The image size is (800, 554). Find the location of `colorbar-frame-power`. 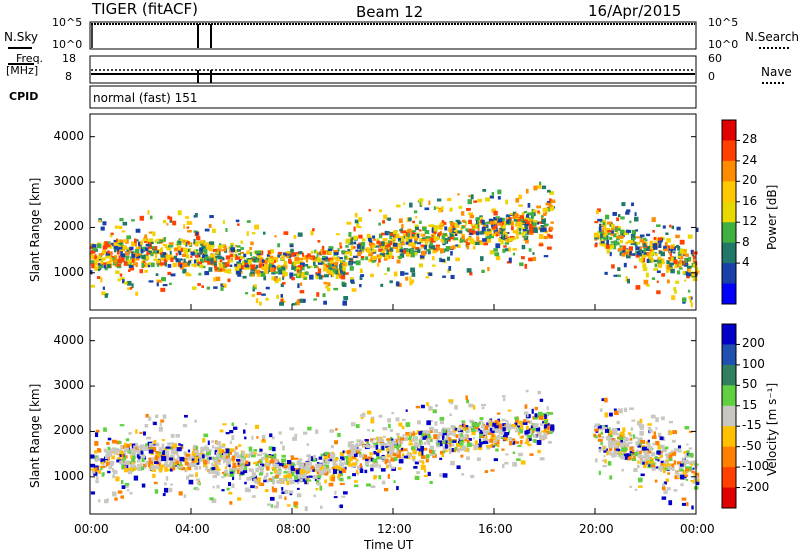

colorbar-frame-power is located at coordinates (729, 212).